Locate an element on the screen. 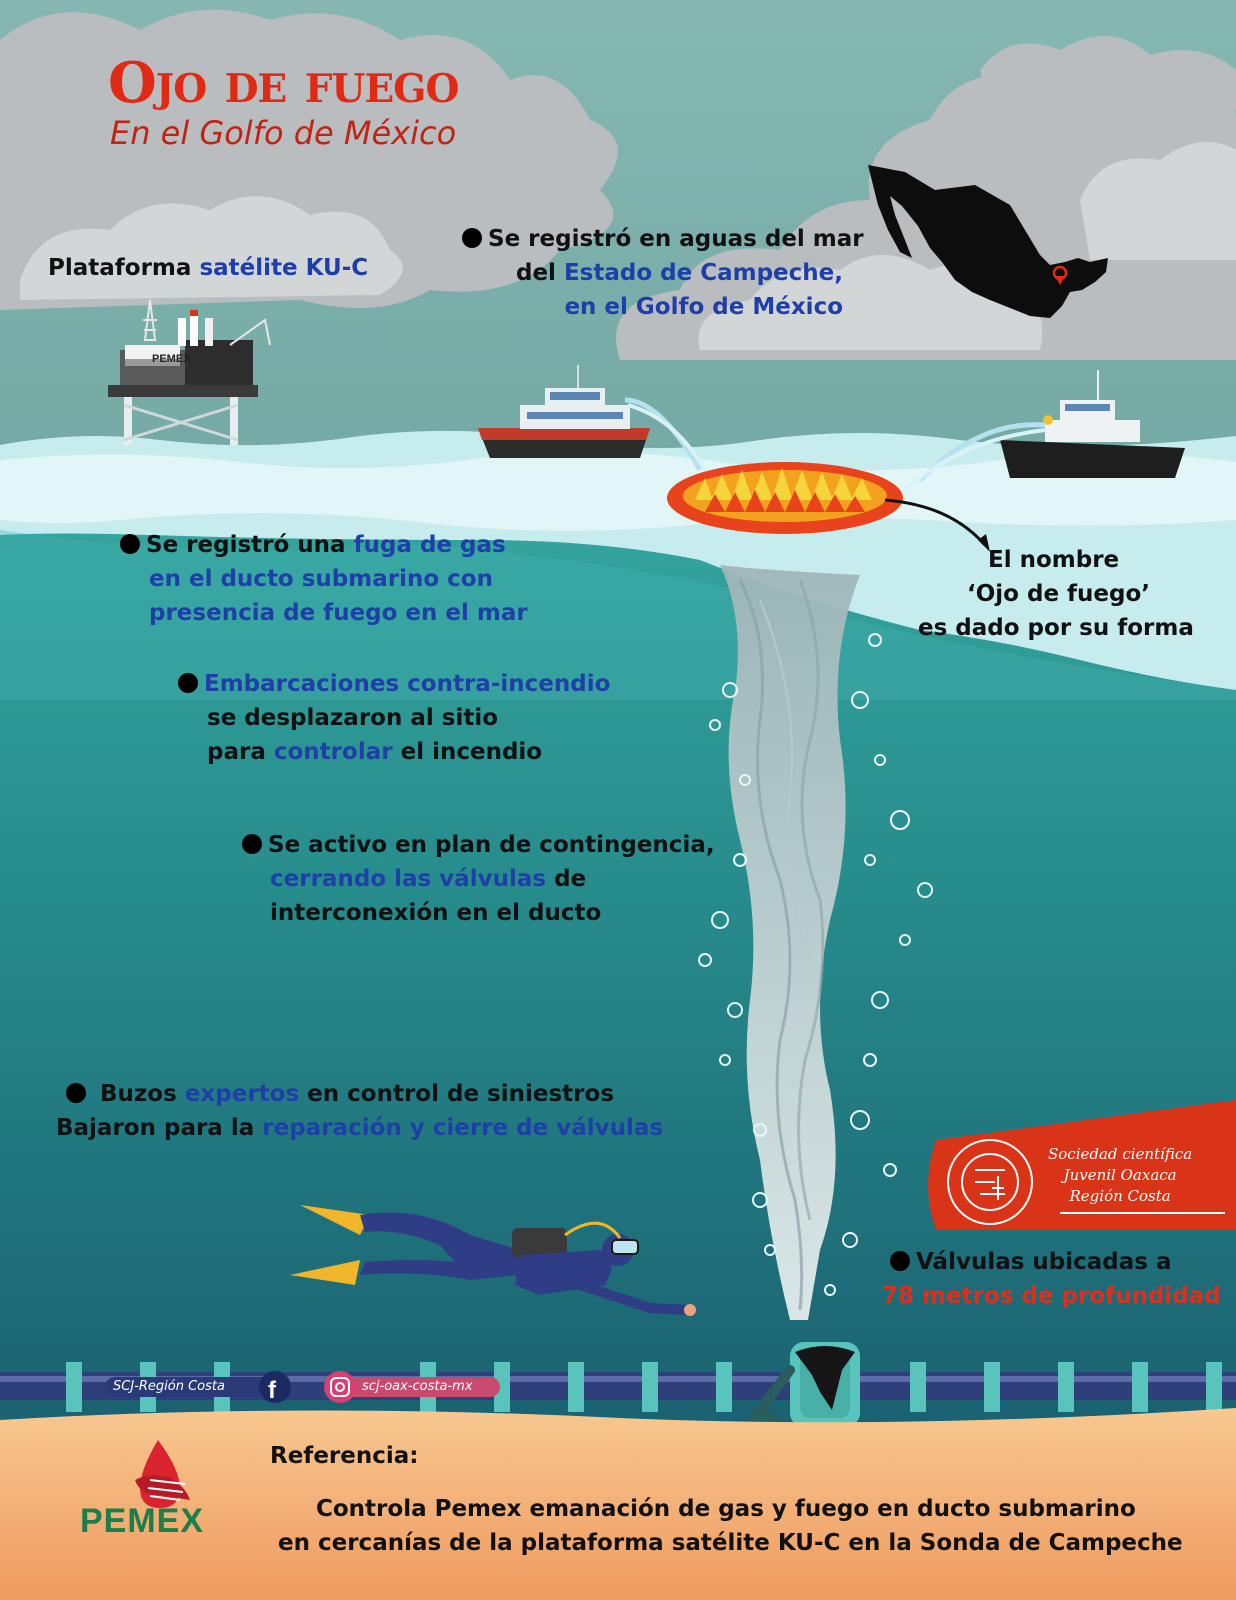  fireboat-right-illustration is located at coordinates (1044, 431).